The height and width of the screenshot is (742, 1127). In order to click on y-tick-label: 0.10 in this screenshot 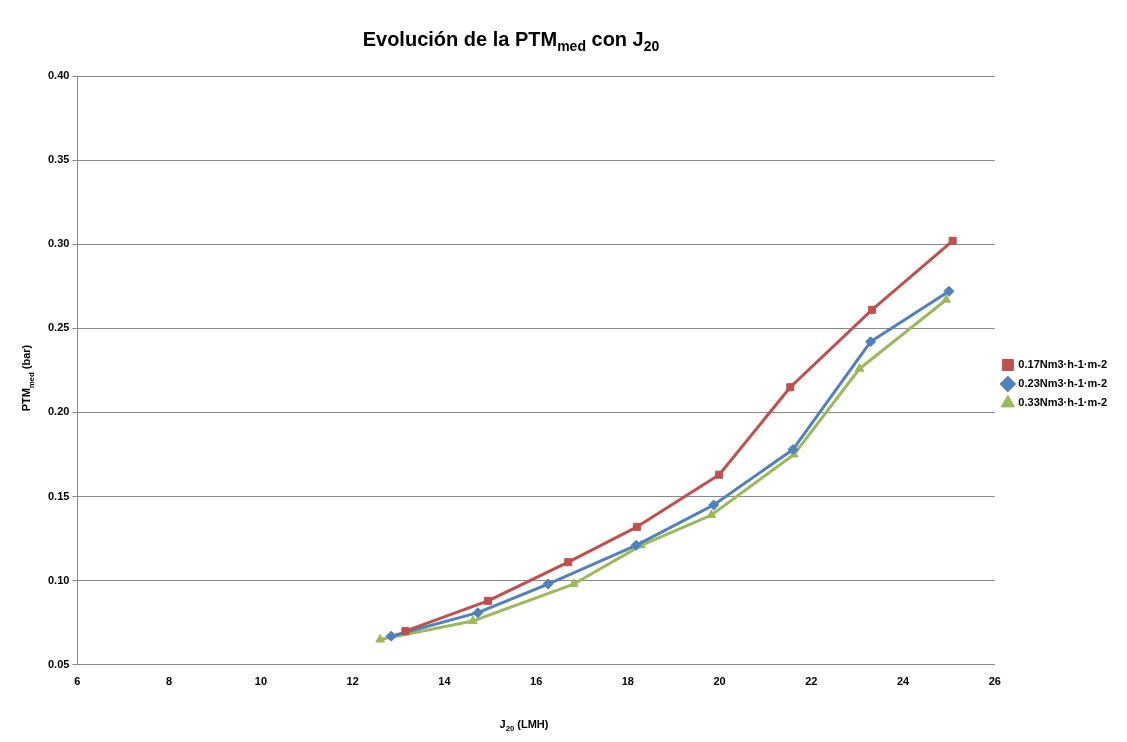, I will do `click(58, 579)`.